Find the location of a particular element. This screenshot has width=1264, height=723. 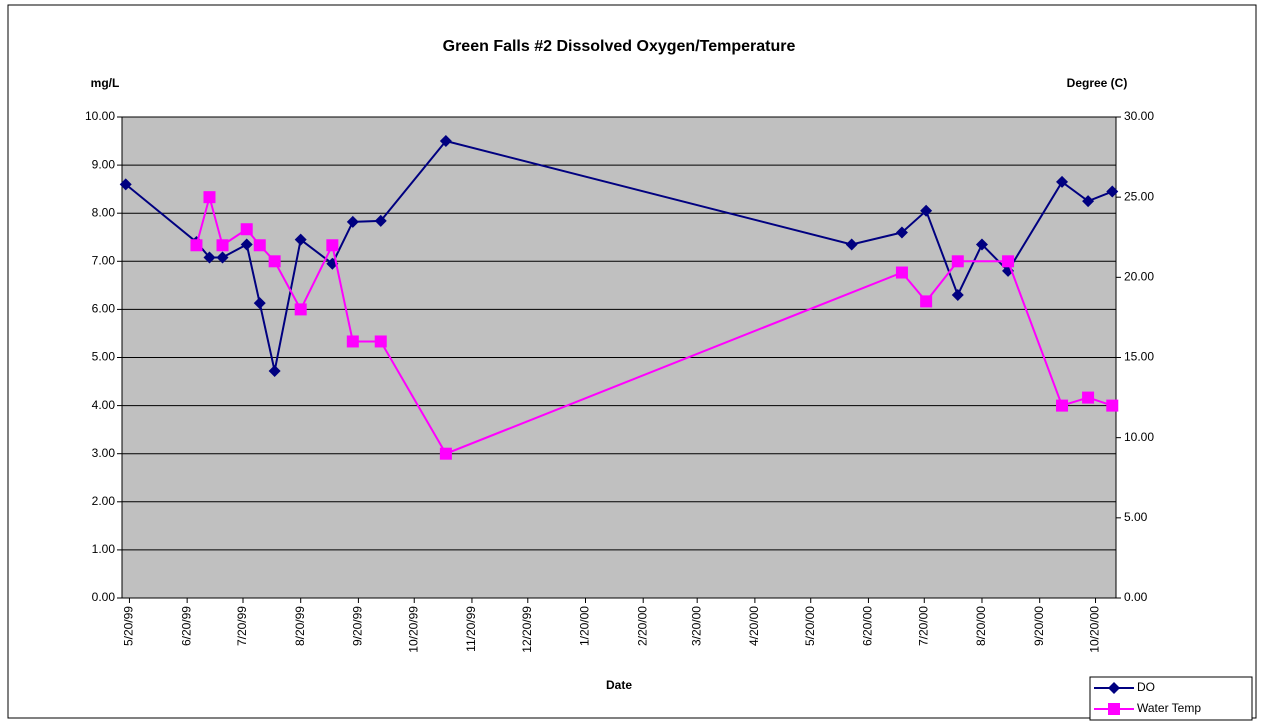

y-tick-label: 7.00 is located at coordinates (104, 260).